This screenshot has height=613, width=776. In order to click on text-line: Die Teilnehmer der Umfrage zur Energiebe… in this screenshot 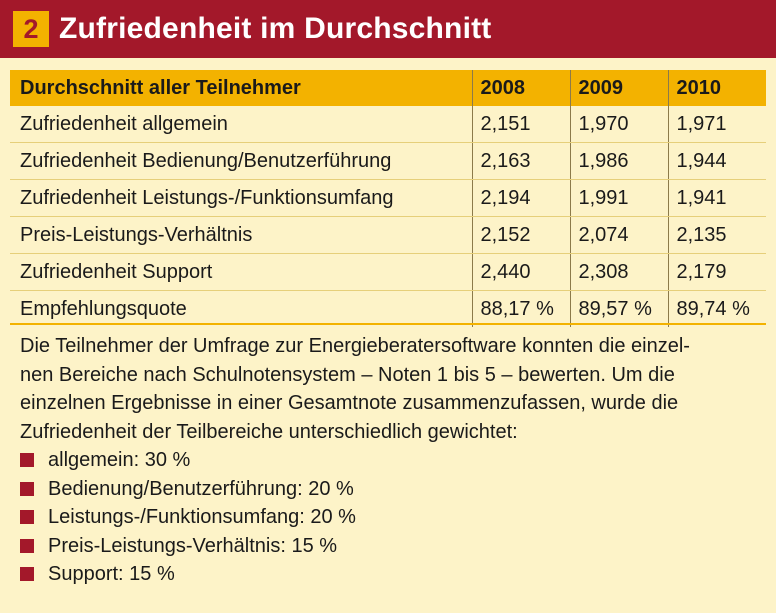, I will do `click(355, 346)`.